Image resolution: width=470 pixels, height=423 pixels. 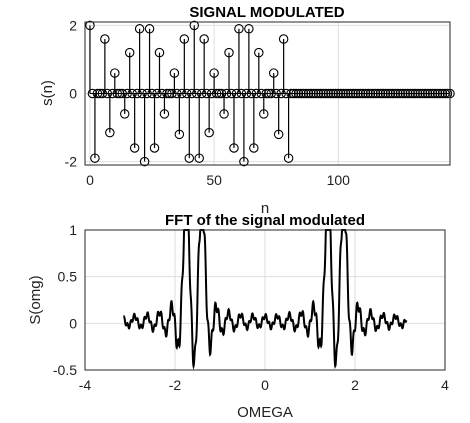 I want to click on y-tick-label: -0.5, so click(x=65, y=370).